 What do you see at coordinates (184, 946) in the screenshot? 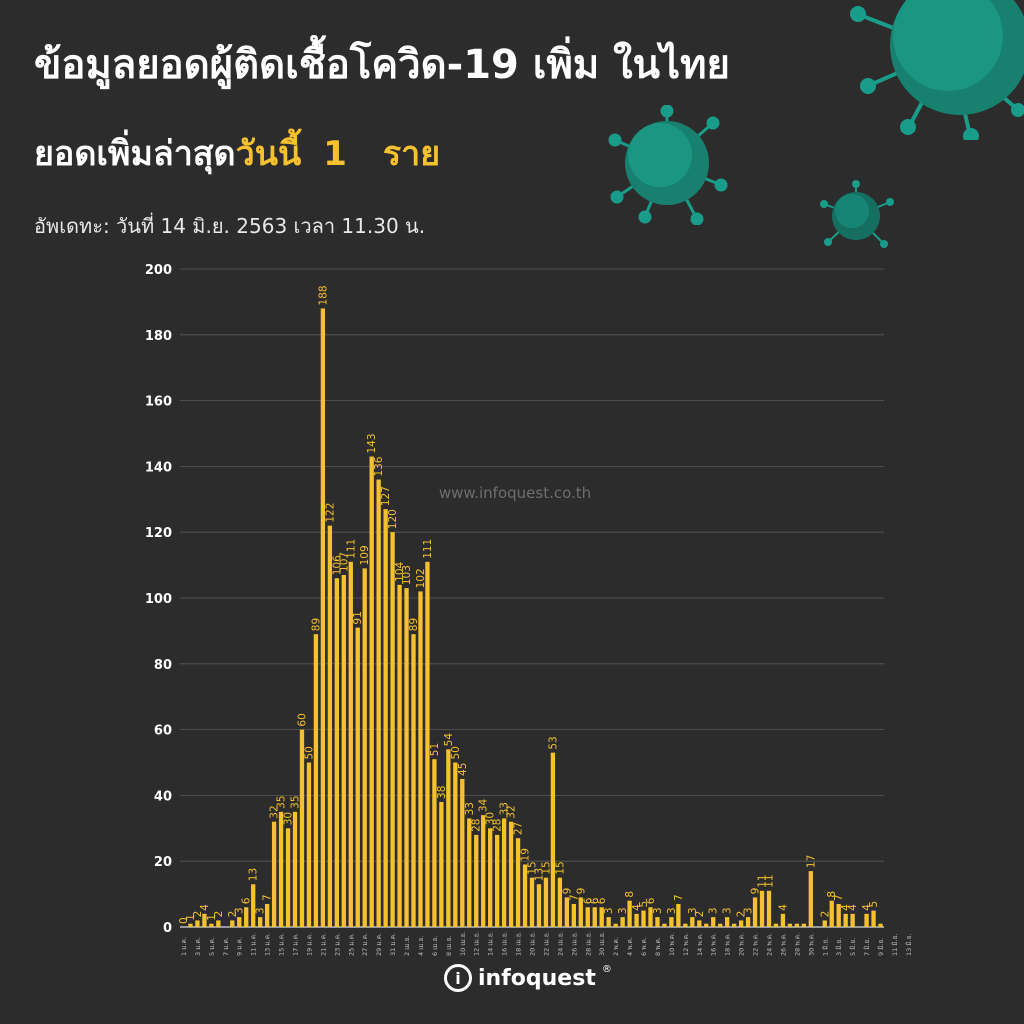
I see `x-tick-label: 1 ม.ค.` at bounding box center [184, 946].